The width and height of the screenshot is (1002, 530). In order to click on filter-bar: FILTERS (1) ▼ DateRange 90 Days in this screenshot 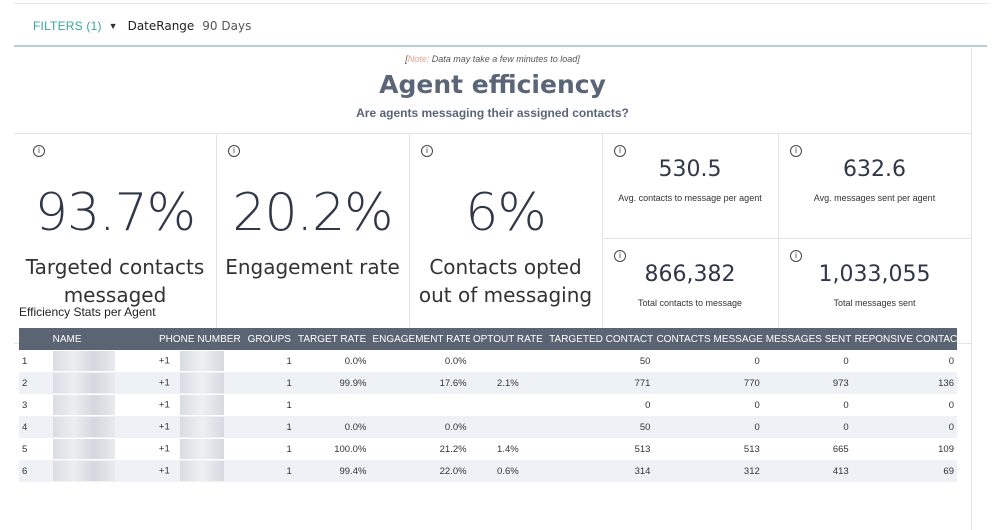, I will do `click(500, 27)`.